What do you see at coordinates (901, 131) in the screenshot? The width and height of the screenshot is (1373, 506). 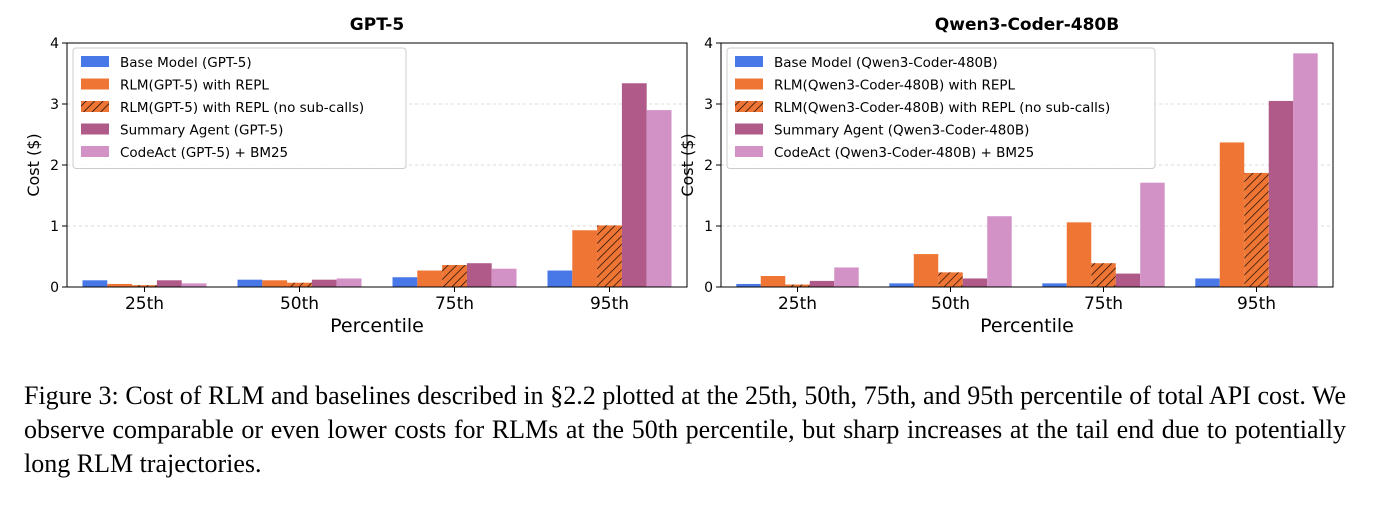 I see `legend-label: Summary Agent (Qwen3-Coder-480B)` at bounding box center [901, 131].